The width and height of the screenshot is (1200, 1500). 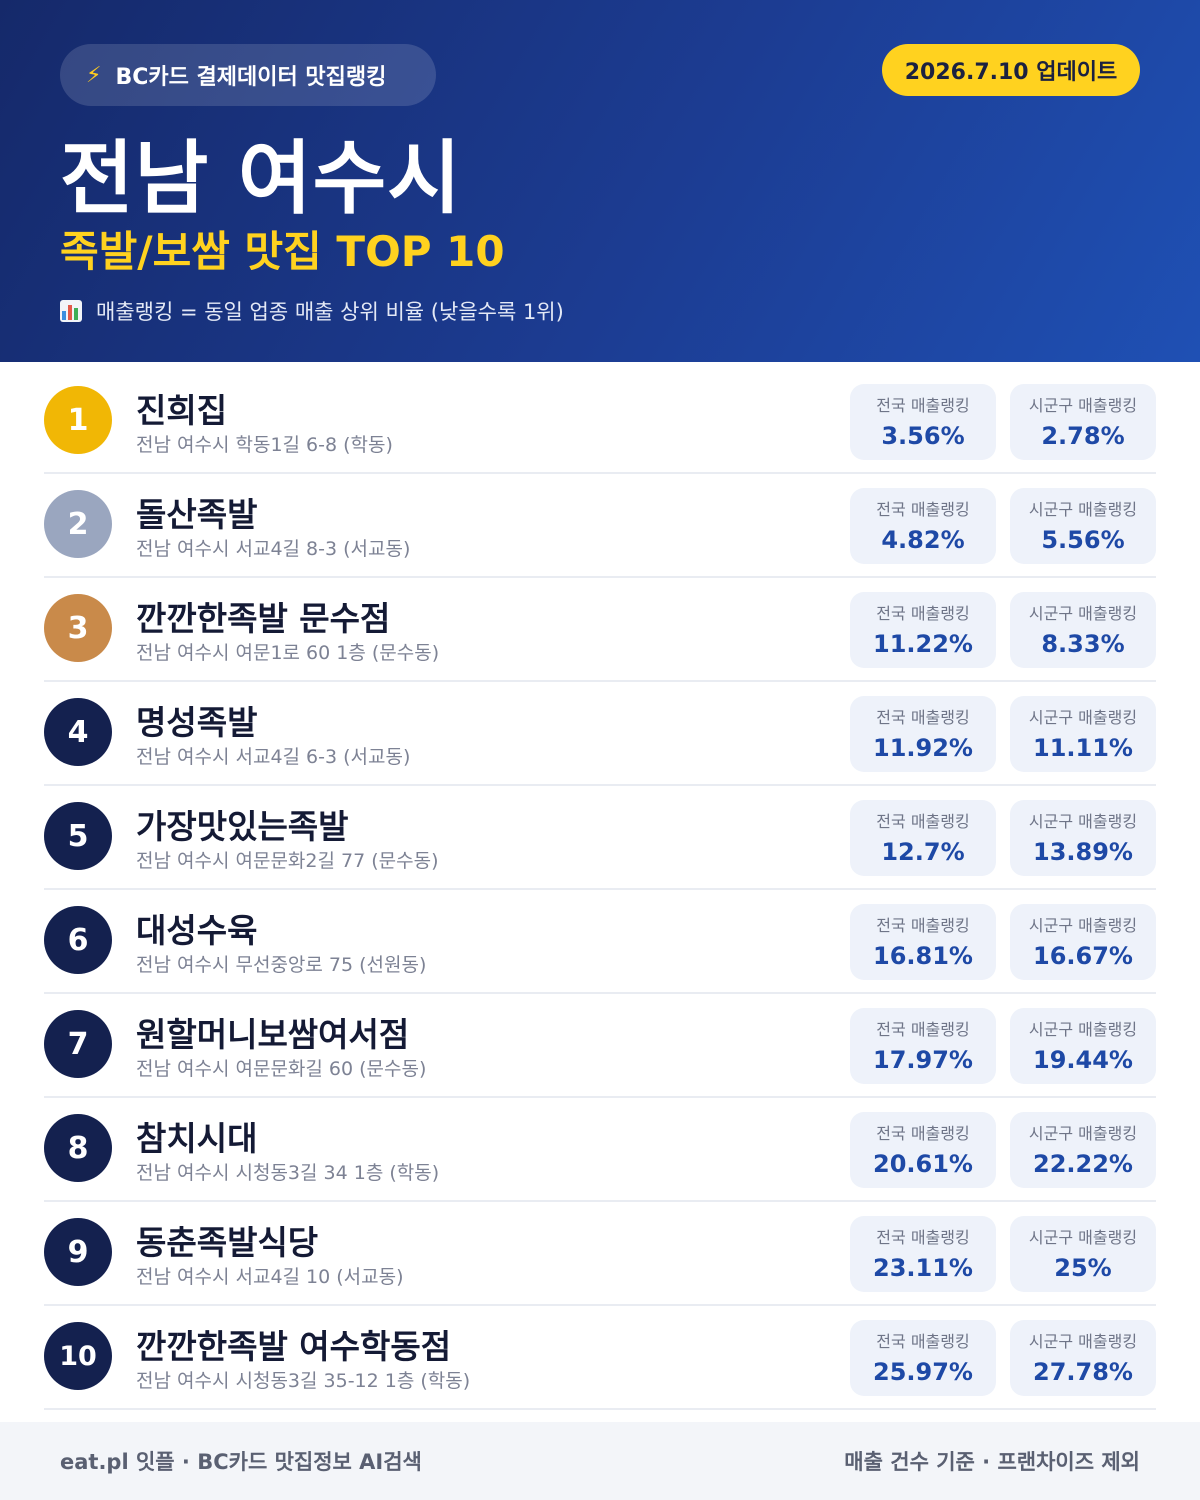 What do you see at coordinates (78, 732) in the screenshot?
I see `rank-badge: 4` at bounding box center [78, 732].